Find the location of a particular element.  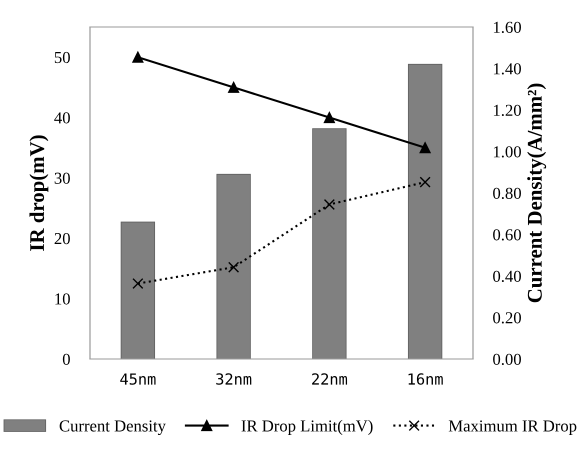

y-tick-label: 10 is located at coordinates (62, 299).